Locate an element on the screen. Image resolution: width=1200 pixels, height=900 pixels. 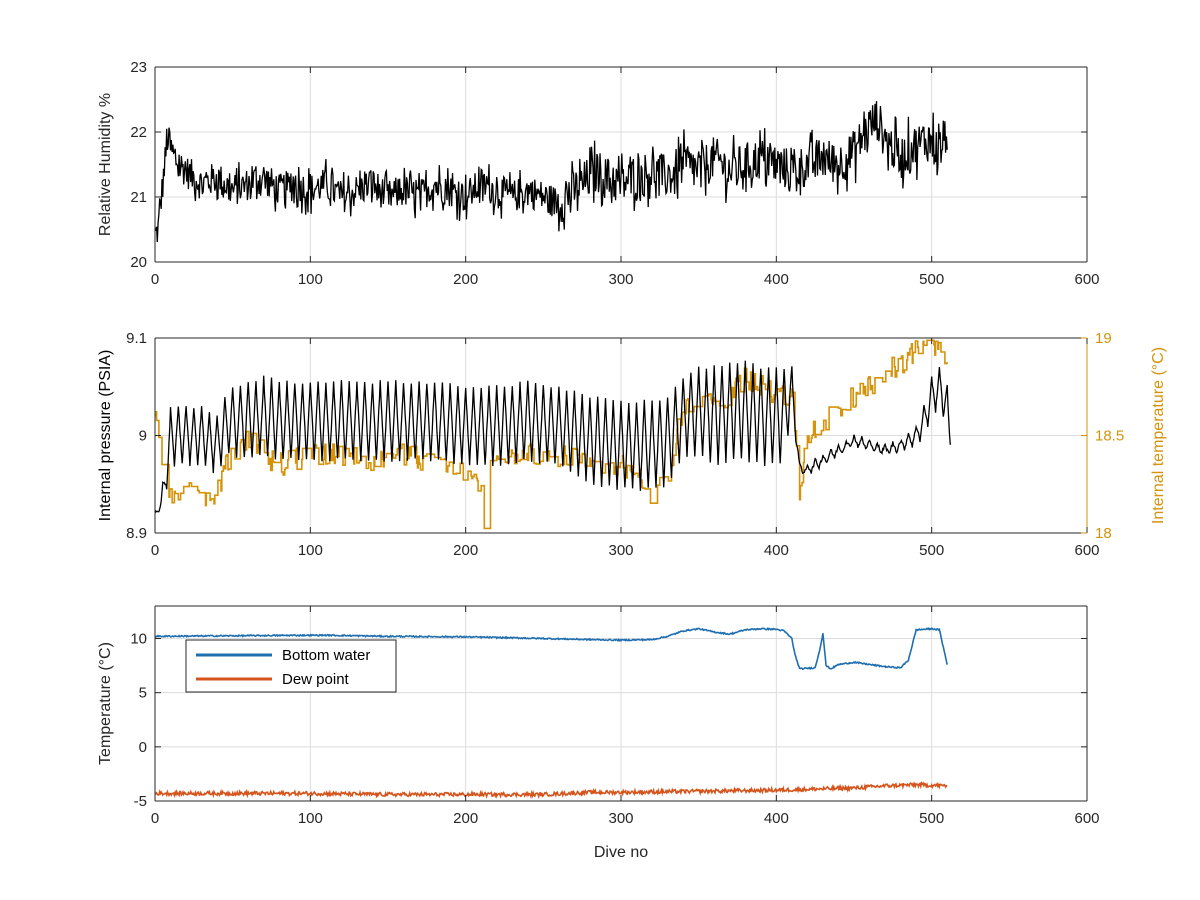
legend-label: Dew point is located at coordinates (316, 679).